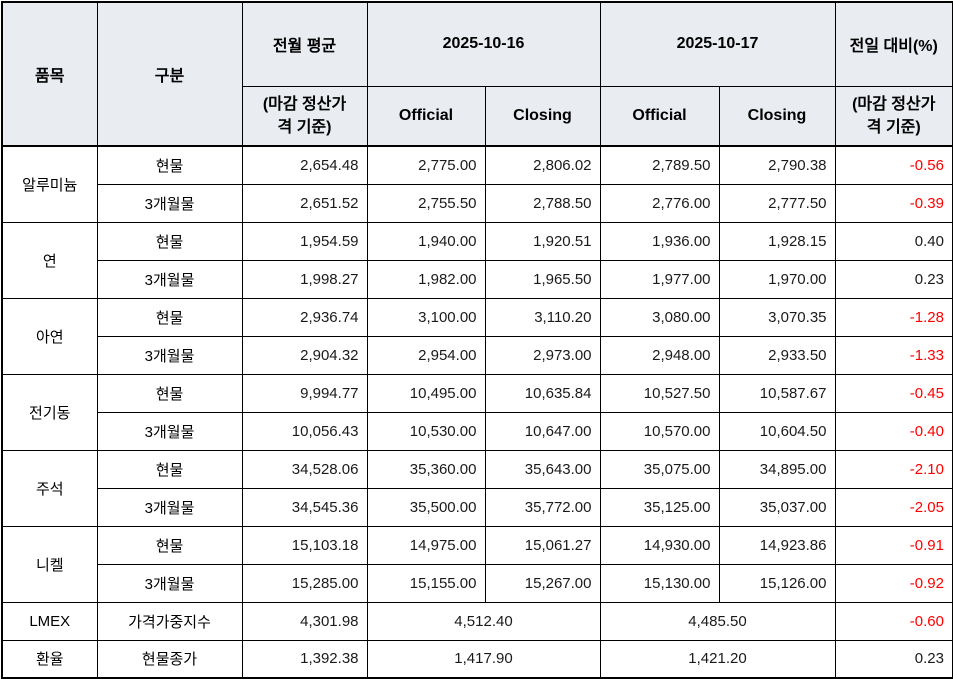 The width and height of the screenshot is (953, 679). I want to click on col-header-item: 품목, so click(49, 74).